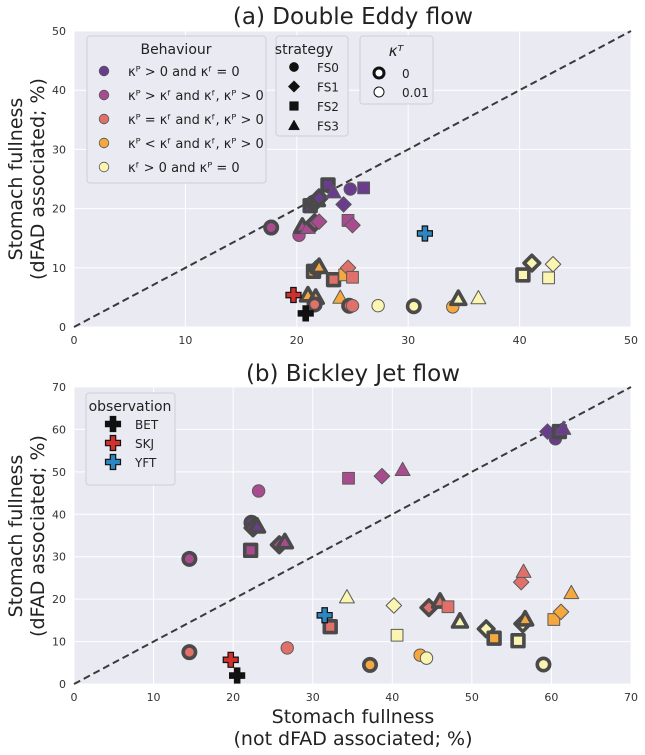 The height and width of the screenshot is (755, 645). I want to click on legend-strategy: strategy FS0 FS1 FS2 FS3, so click(312, 86).